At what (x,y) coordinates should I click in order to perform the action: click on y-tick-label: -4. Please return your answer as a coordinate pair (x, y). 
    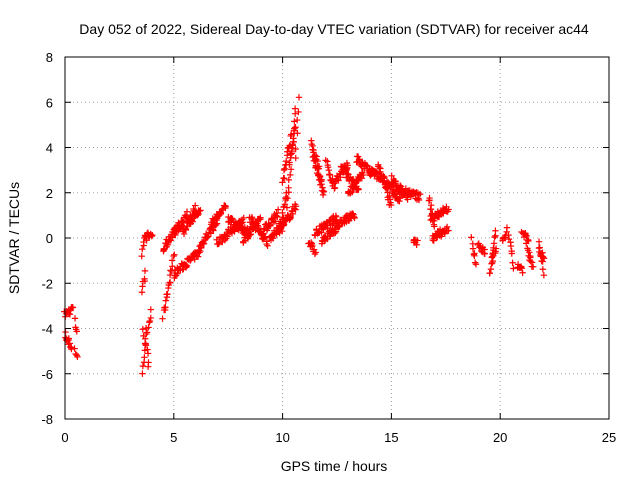
    Looking at the image, I should click on (47, 329).